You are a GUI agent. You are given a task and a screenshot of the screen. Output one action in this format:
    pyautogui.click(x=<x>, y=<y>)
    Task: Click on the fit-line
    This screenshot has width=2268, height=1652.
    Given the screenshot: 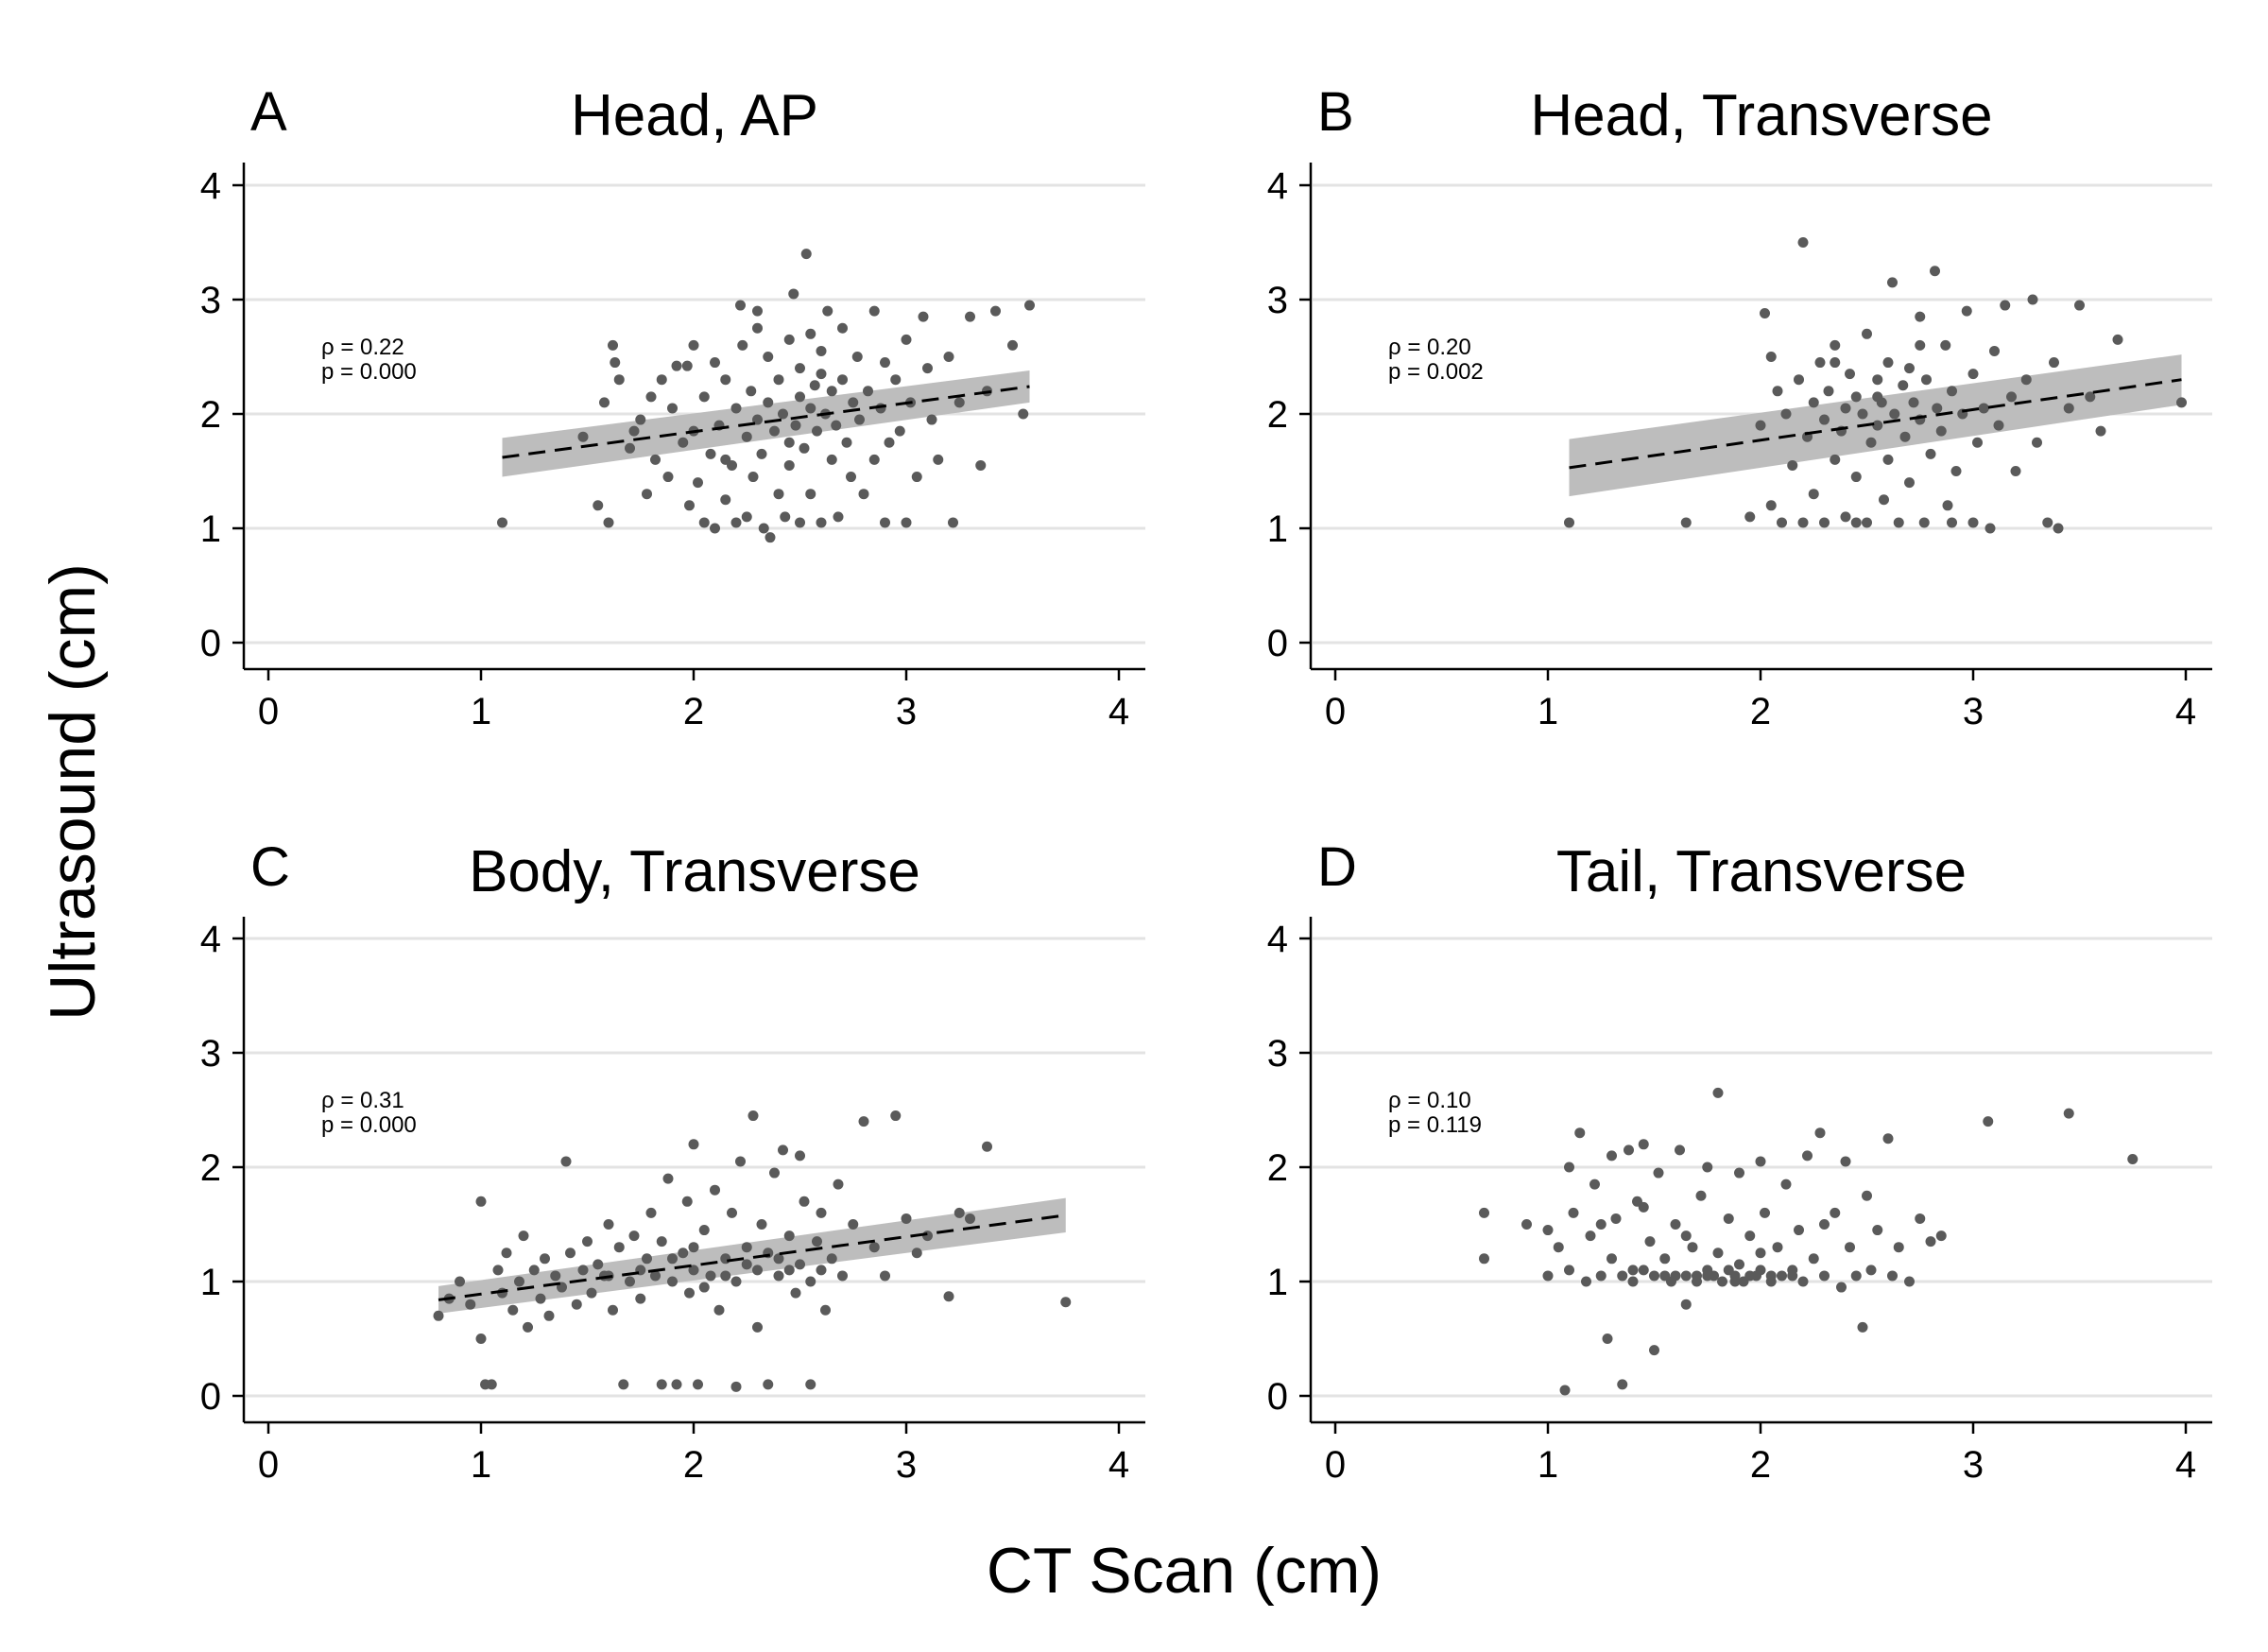 What is the action you would take?
    pyautogui.click(x=766, y=422)
    